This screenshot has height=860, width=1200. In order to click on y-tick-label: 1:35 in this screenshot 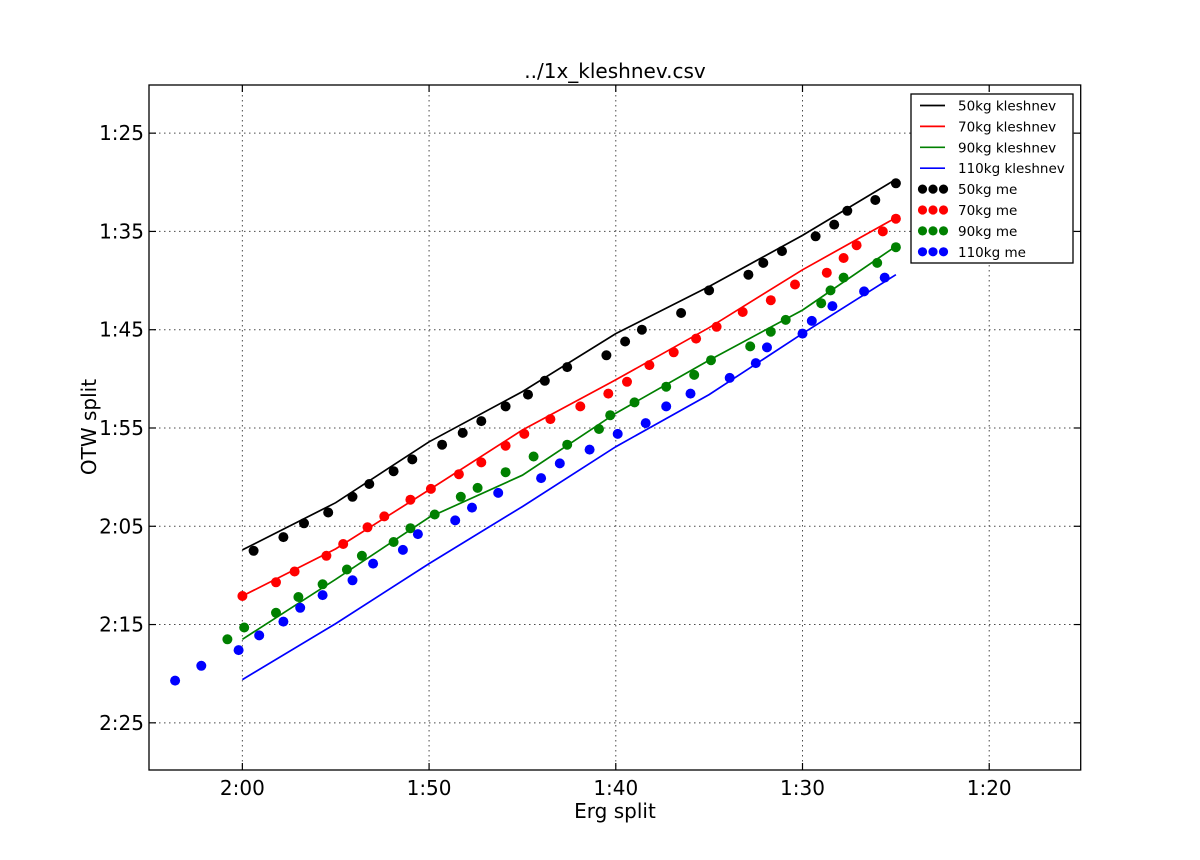, I will do `click(121, 231)`.